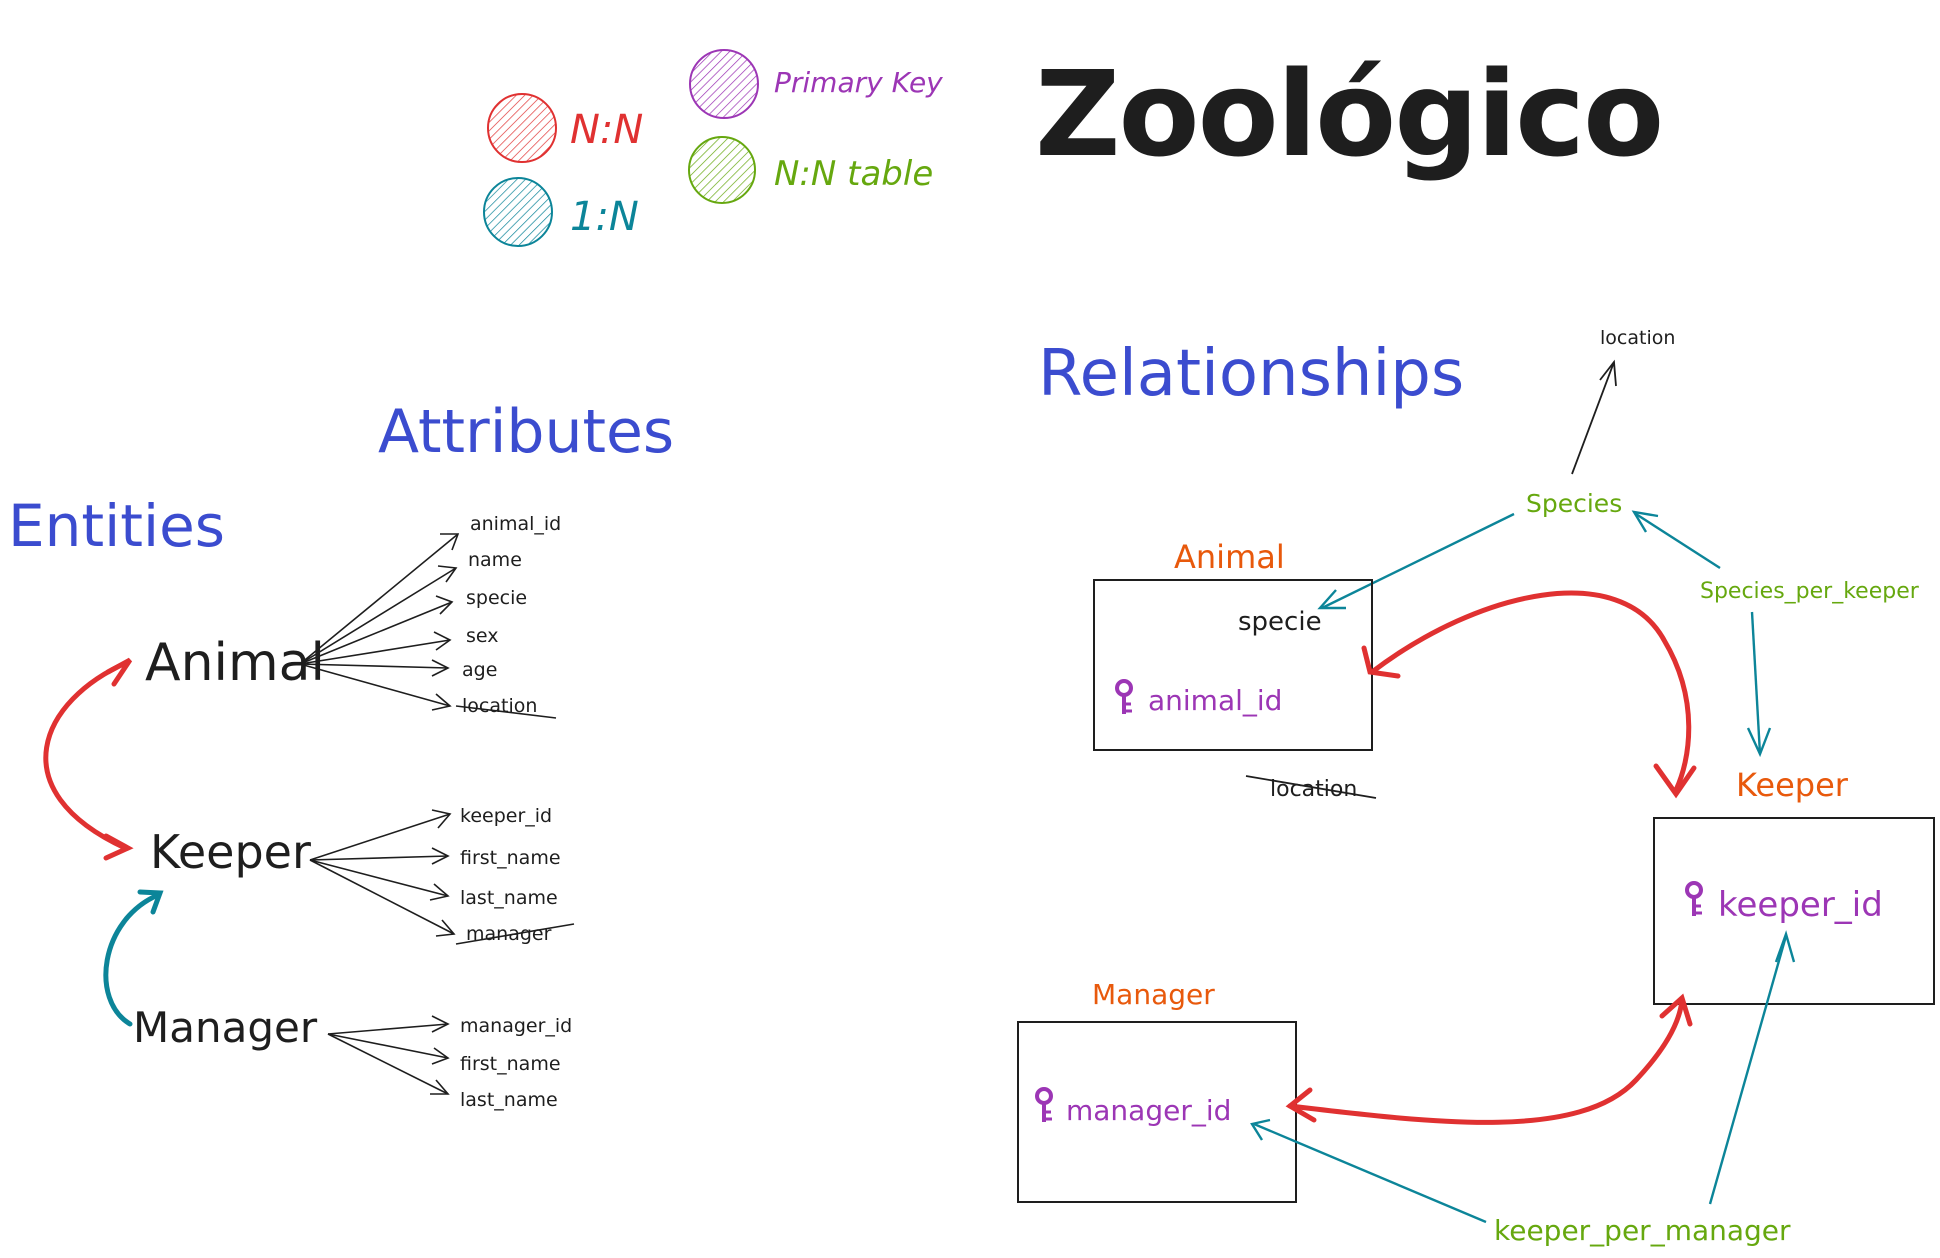 Image resolution: width=1940 pixels, height=1258 pixels. Describe the element at coordinates (1642, 1230) in the screenshot. I see `rel-keeper-per-manager-label: keeper_per_manager` at that location.